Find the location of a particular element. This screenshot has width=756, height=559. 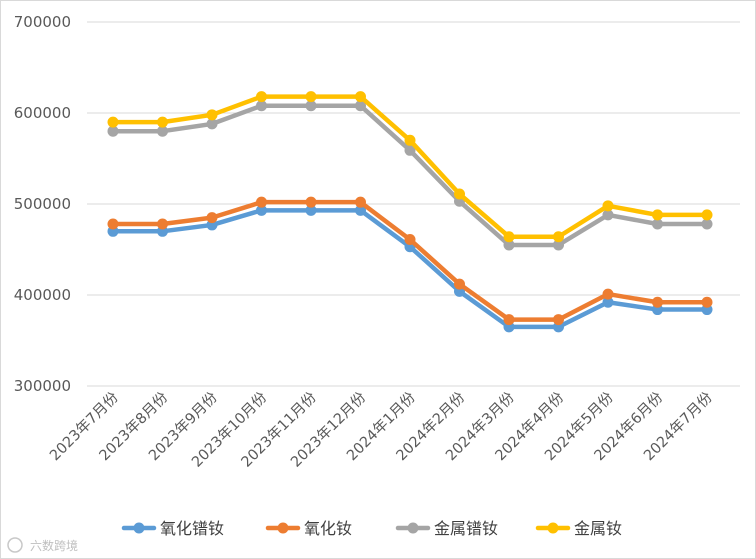

y-tick-label: 600000 is located at coordinates (42, 113).